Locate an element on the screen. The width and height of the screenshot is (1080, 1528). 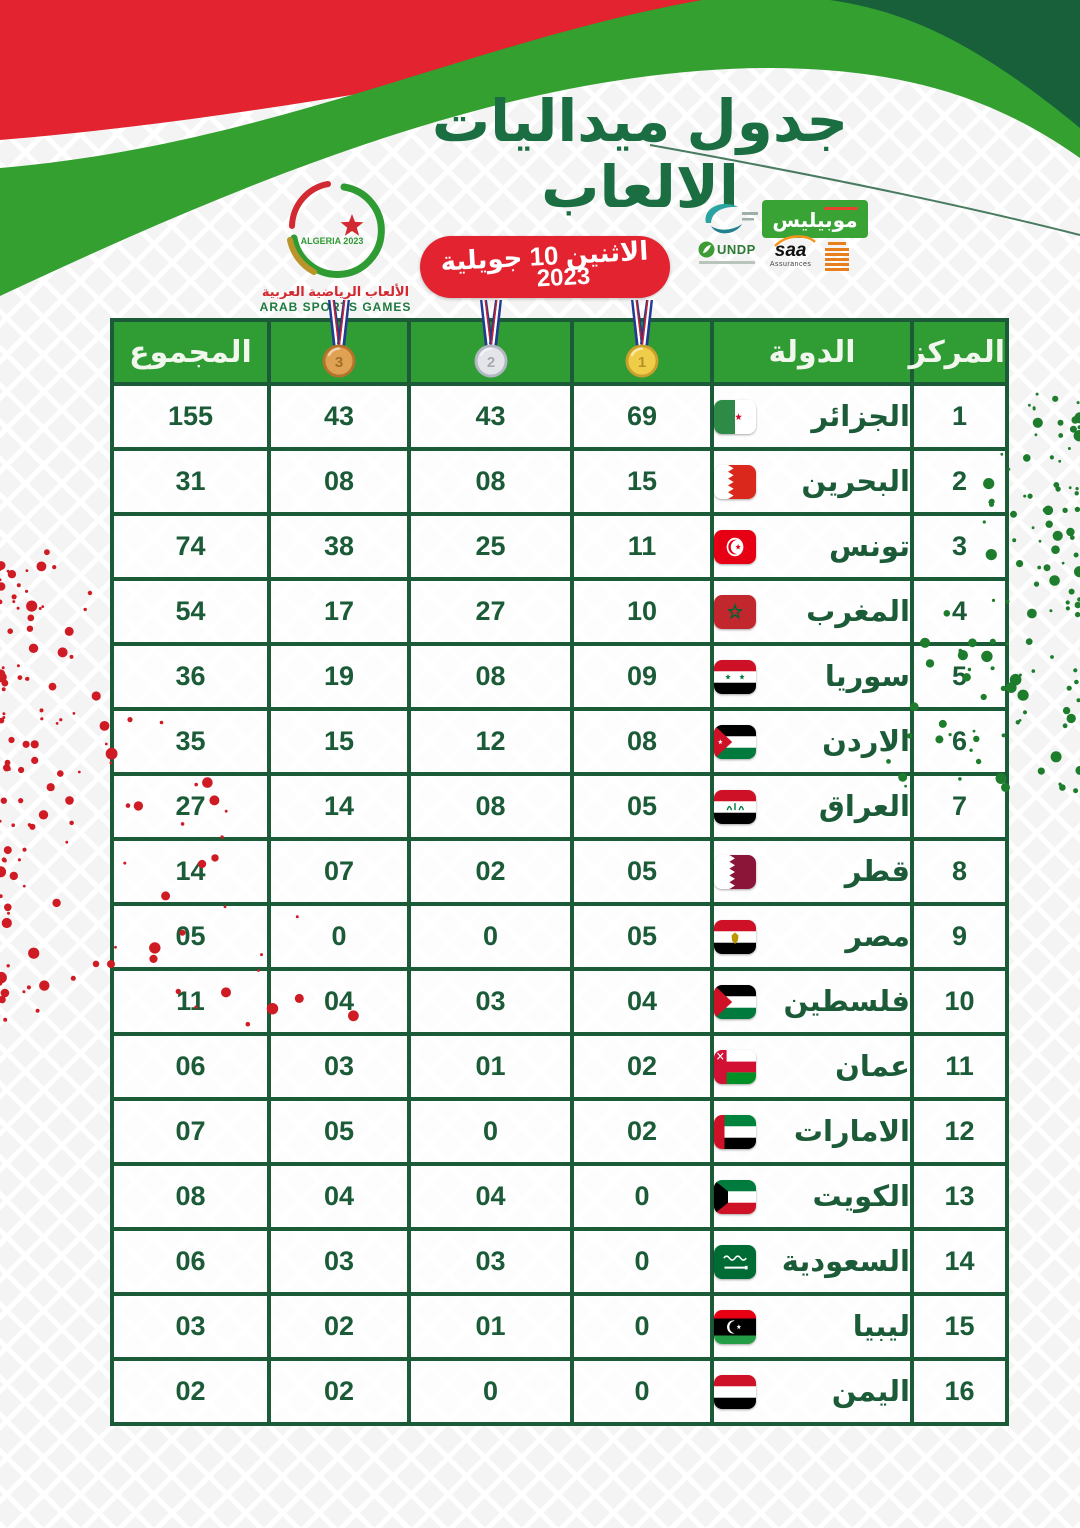
total-count: 14 is located at coordinates (190, 871).